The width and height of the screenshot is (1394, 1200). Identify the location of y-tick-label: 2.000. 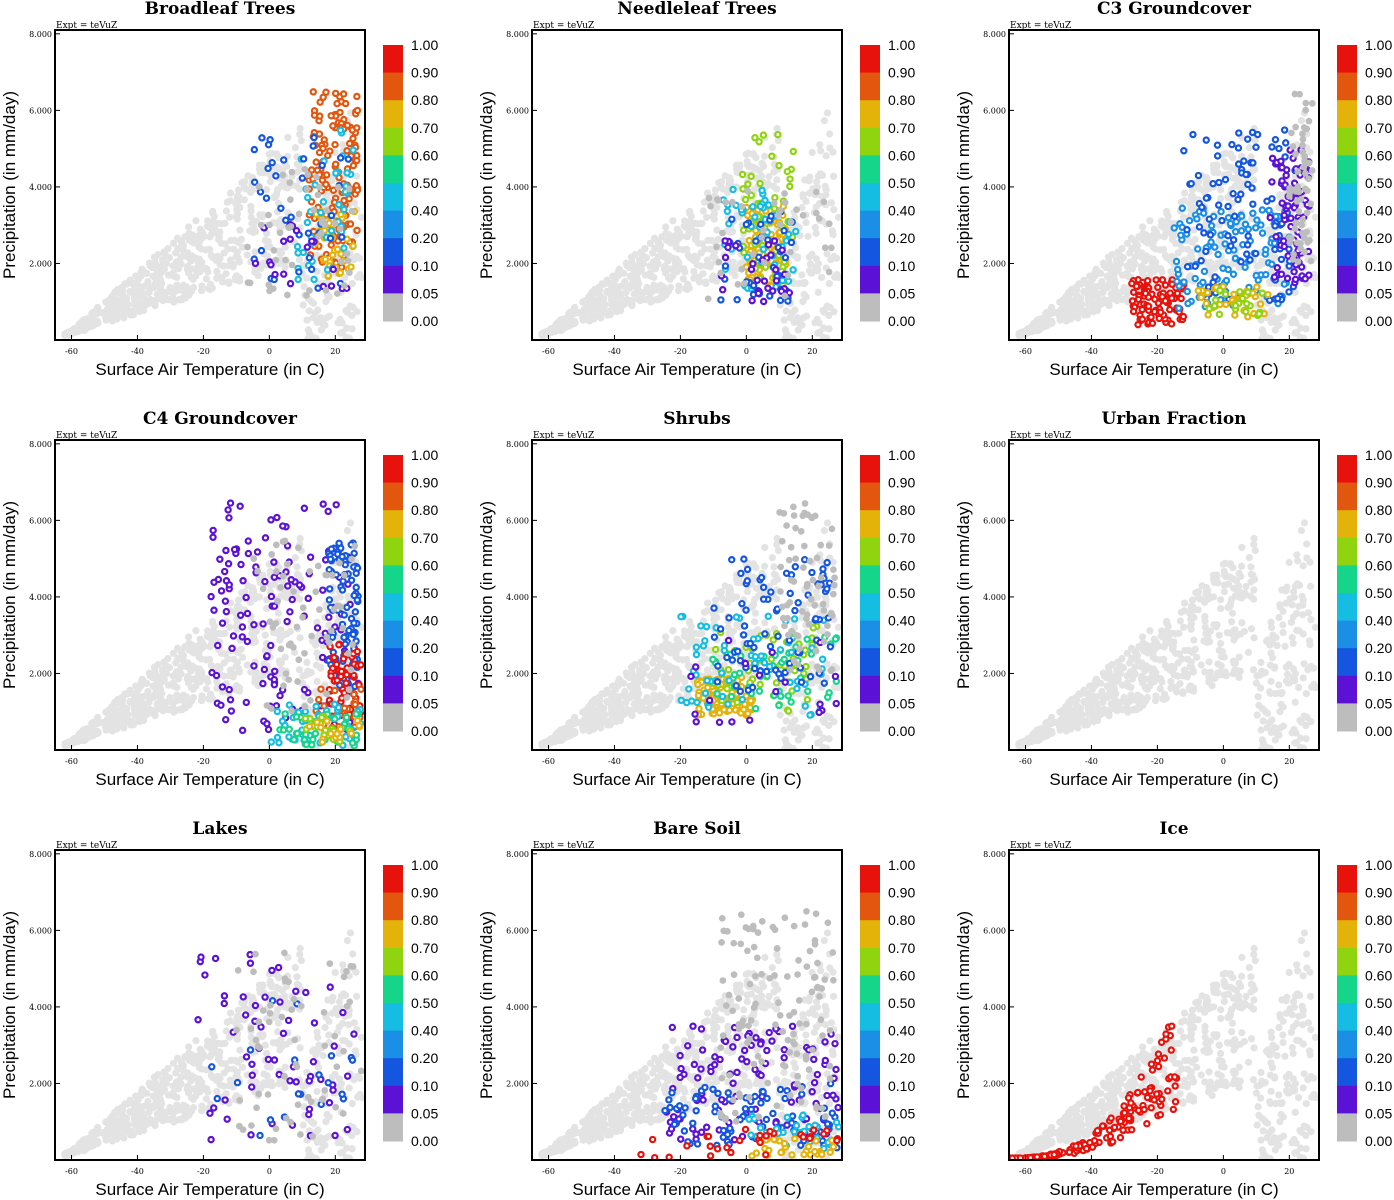
(517, 263).